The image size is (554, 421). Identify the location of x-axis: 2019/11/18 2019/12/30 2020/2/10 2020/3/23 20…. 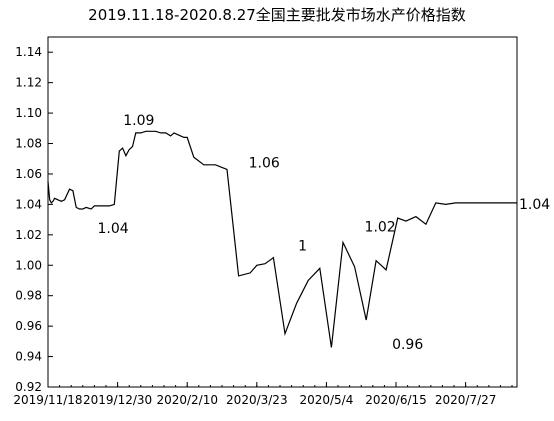
(263, 394).